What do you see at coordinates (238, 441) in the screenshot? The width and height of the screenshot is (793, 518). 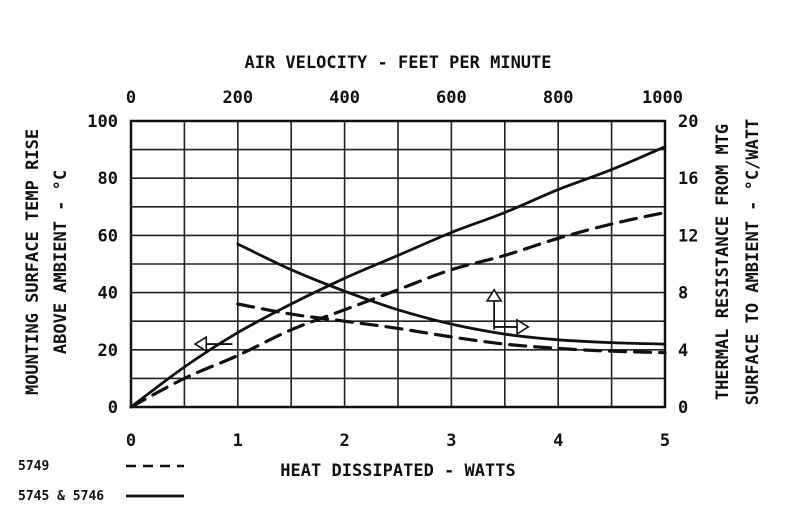 I see `x-bottom-tick-label: 1` at bounding box center [238, 441].